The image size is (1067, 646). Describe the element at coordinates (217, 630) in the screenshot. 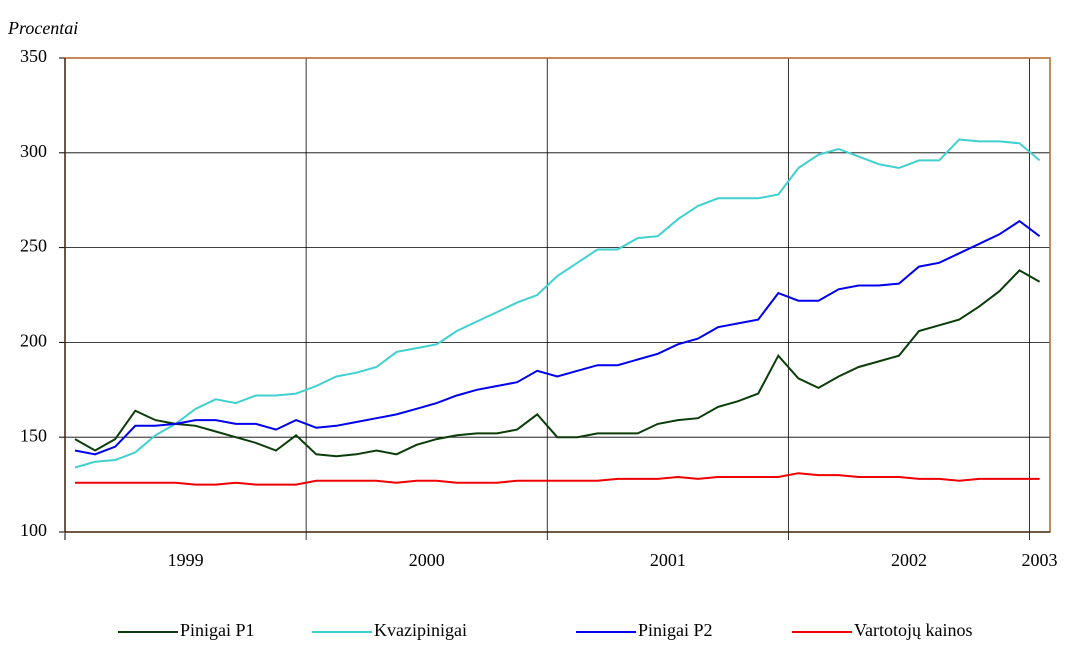

I see `legend-label: Pinigai P1` at that location.